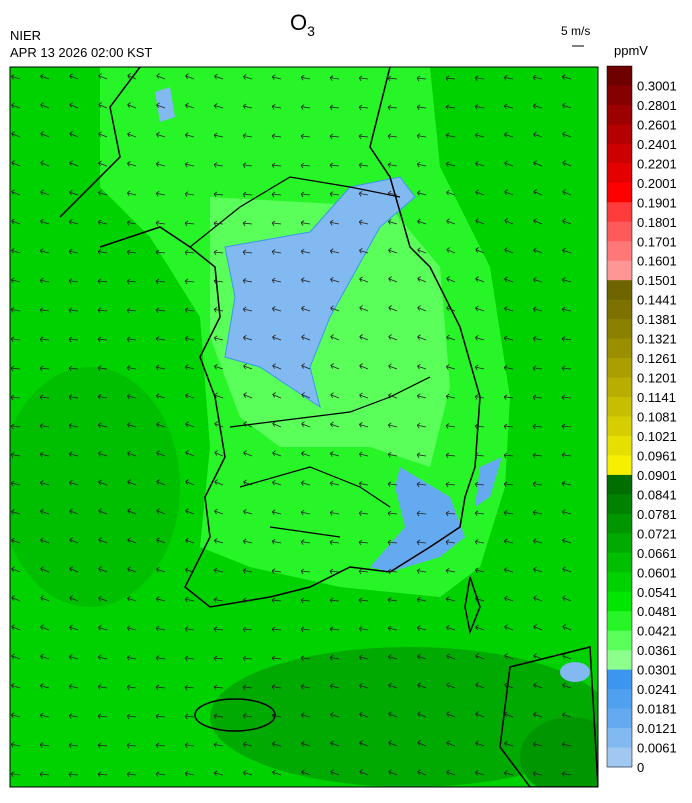 The height and width of the screenshot is (803, 692). Describe the element at coordinates (320, 292) in the screenshot. I see `low-ozone-area` at that location.